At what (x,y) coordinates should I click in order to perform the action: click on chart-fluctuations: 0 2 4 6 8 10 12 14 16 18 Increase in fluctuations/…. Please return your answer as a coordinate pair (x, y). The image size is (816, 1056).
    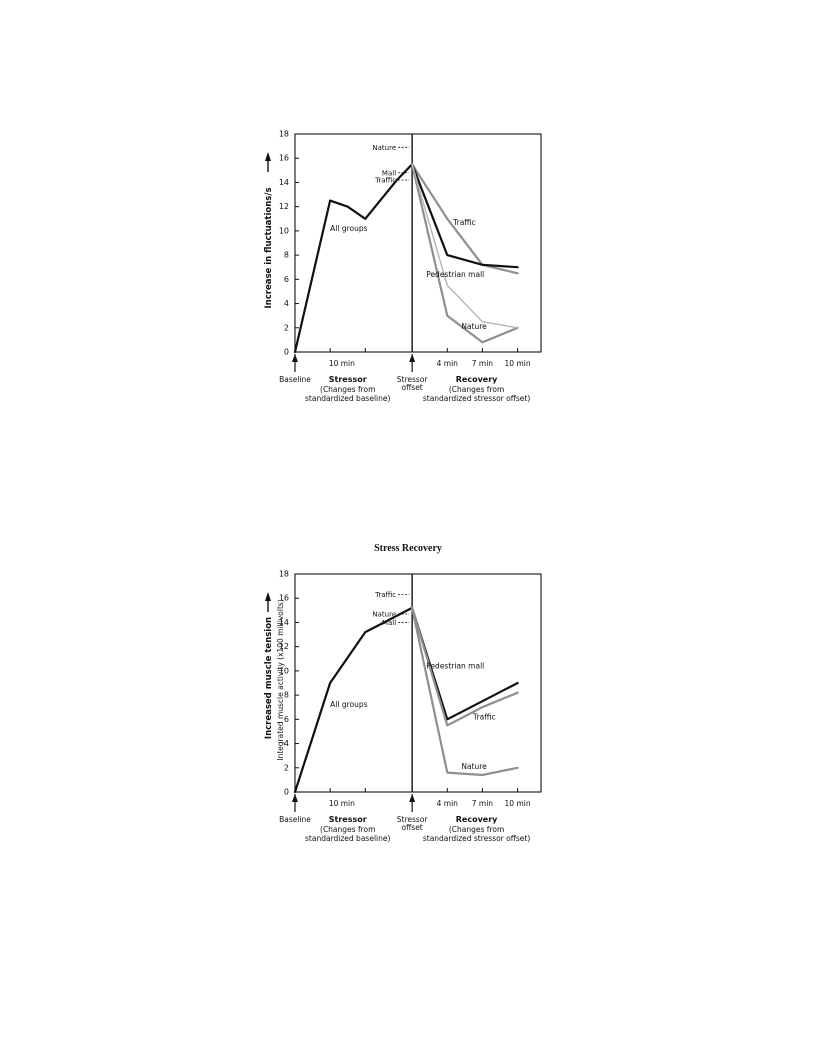
    Looking at the image, I should click on (403, 266).